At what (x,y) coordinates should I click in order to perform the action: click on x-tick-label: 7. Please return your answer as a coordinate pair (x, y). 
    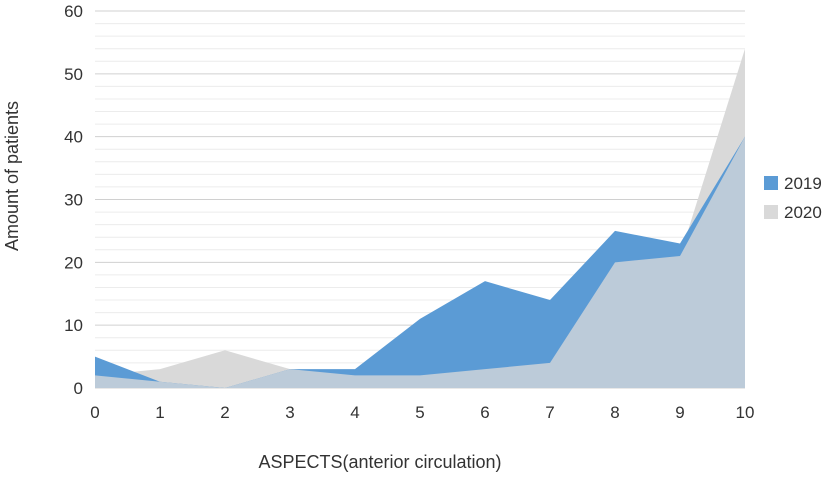
    Looking at the image, I should click on (549, 412).